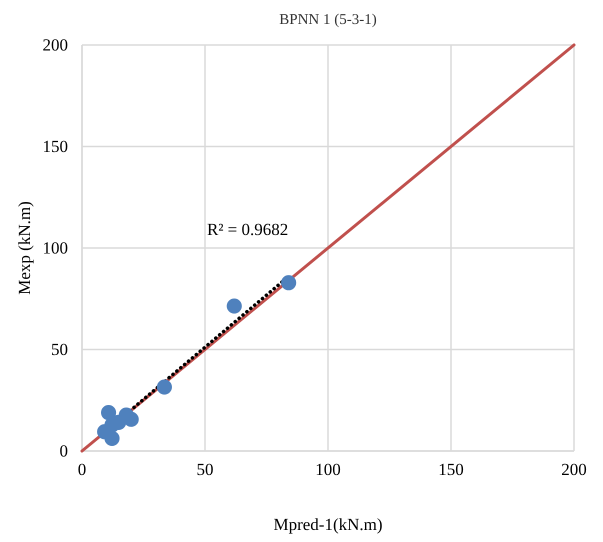  Describe the element at coordinates (24, 248) in the screenshot. I see `y-axis-title: Mexp (kN.m)` at that location.